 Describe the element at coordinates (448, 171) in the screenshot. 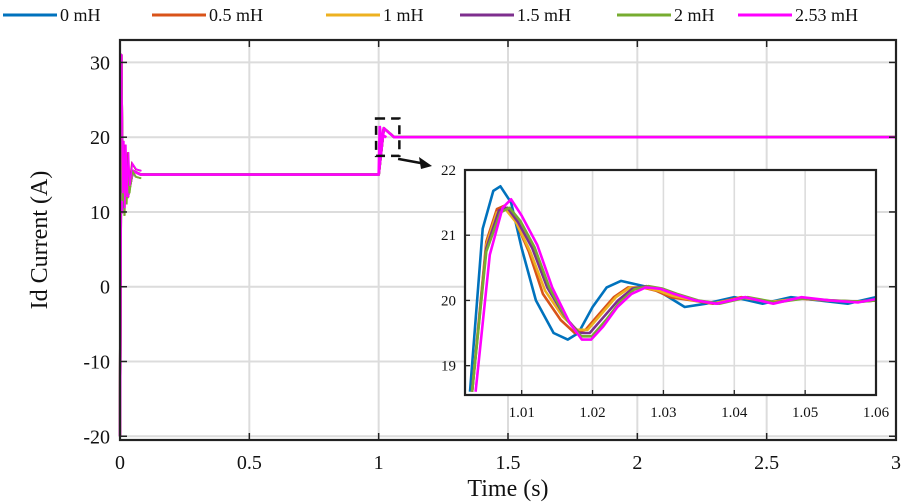

I see `inset-y-tick-label-3: 22` at that location.